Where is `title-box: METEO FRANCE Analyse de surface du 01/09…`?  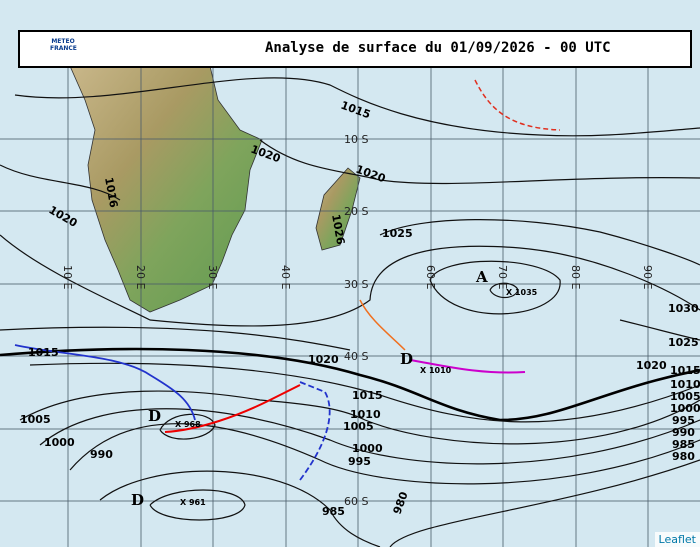
title-box: METEO FRANCE Analyse de surface du 01/09… is located at coordinates (355, 49).